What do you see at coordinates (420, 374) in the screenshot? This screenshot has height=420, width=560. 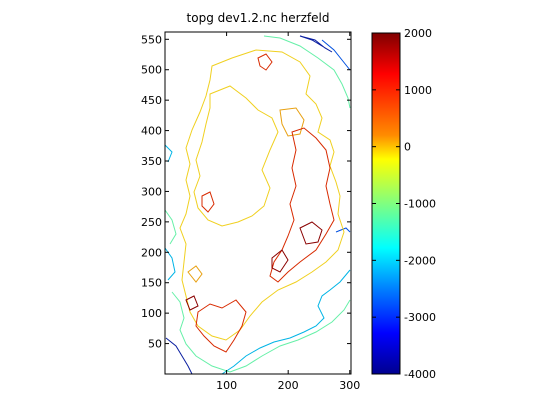 I see `colorbar-tick-label: -4000` at bounding box center [420, 374].